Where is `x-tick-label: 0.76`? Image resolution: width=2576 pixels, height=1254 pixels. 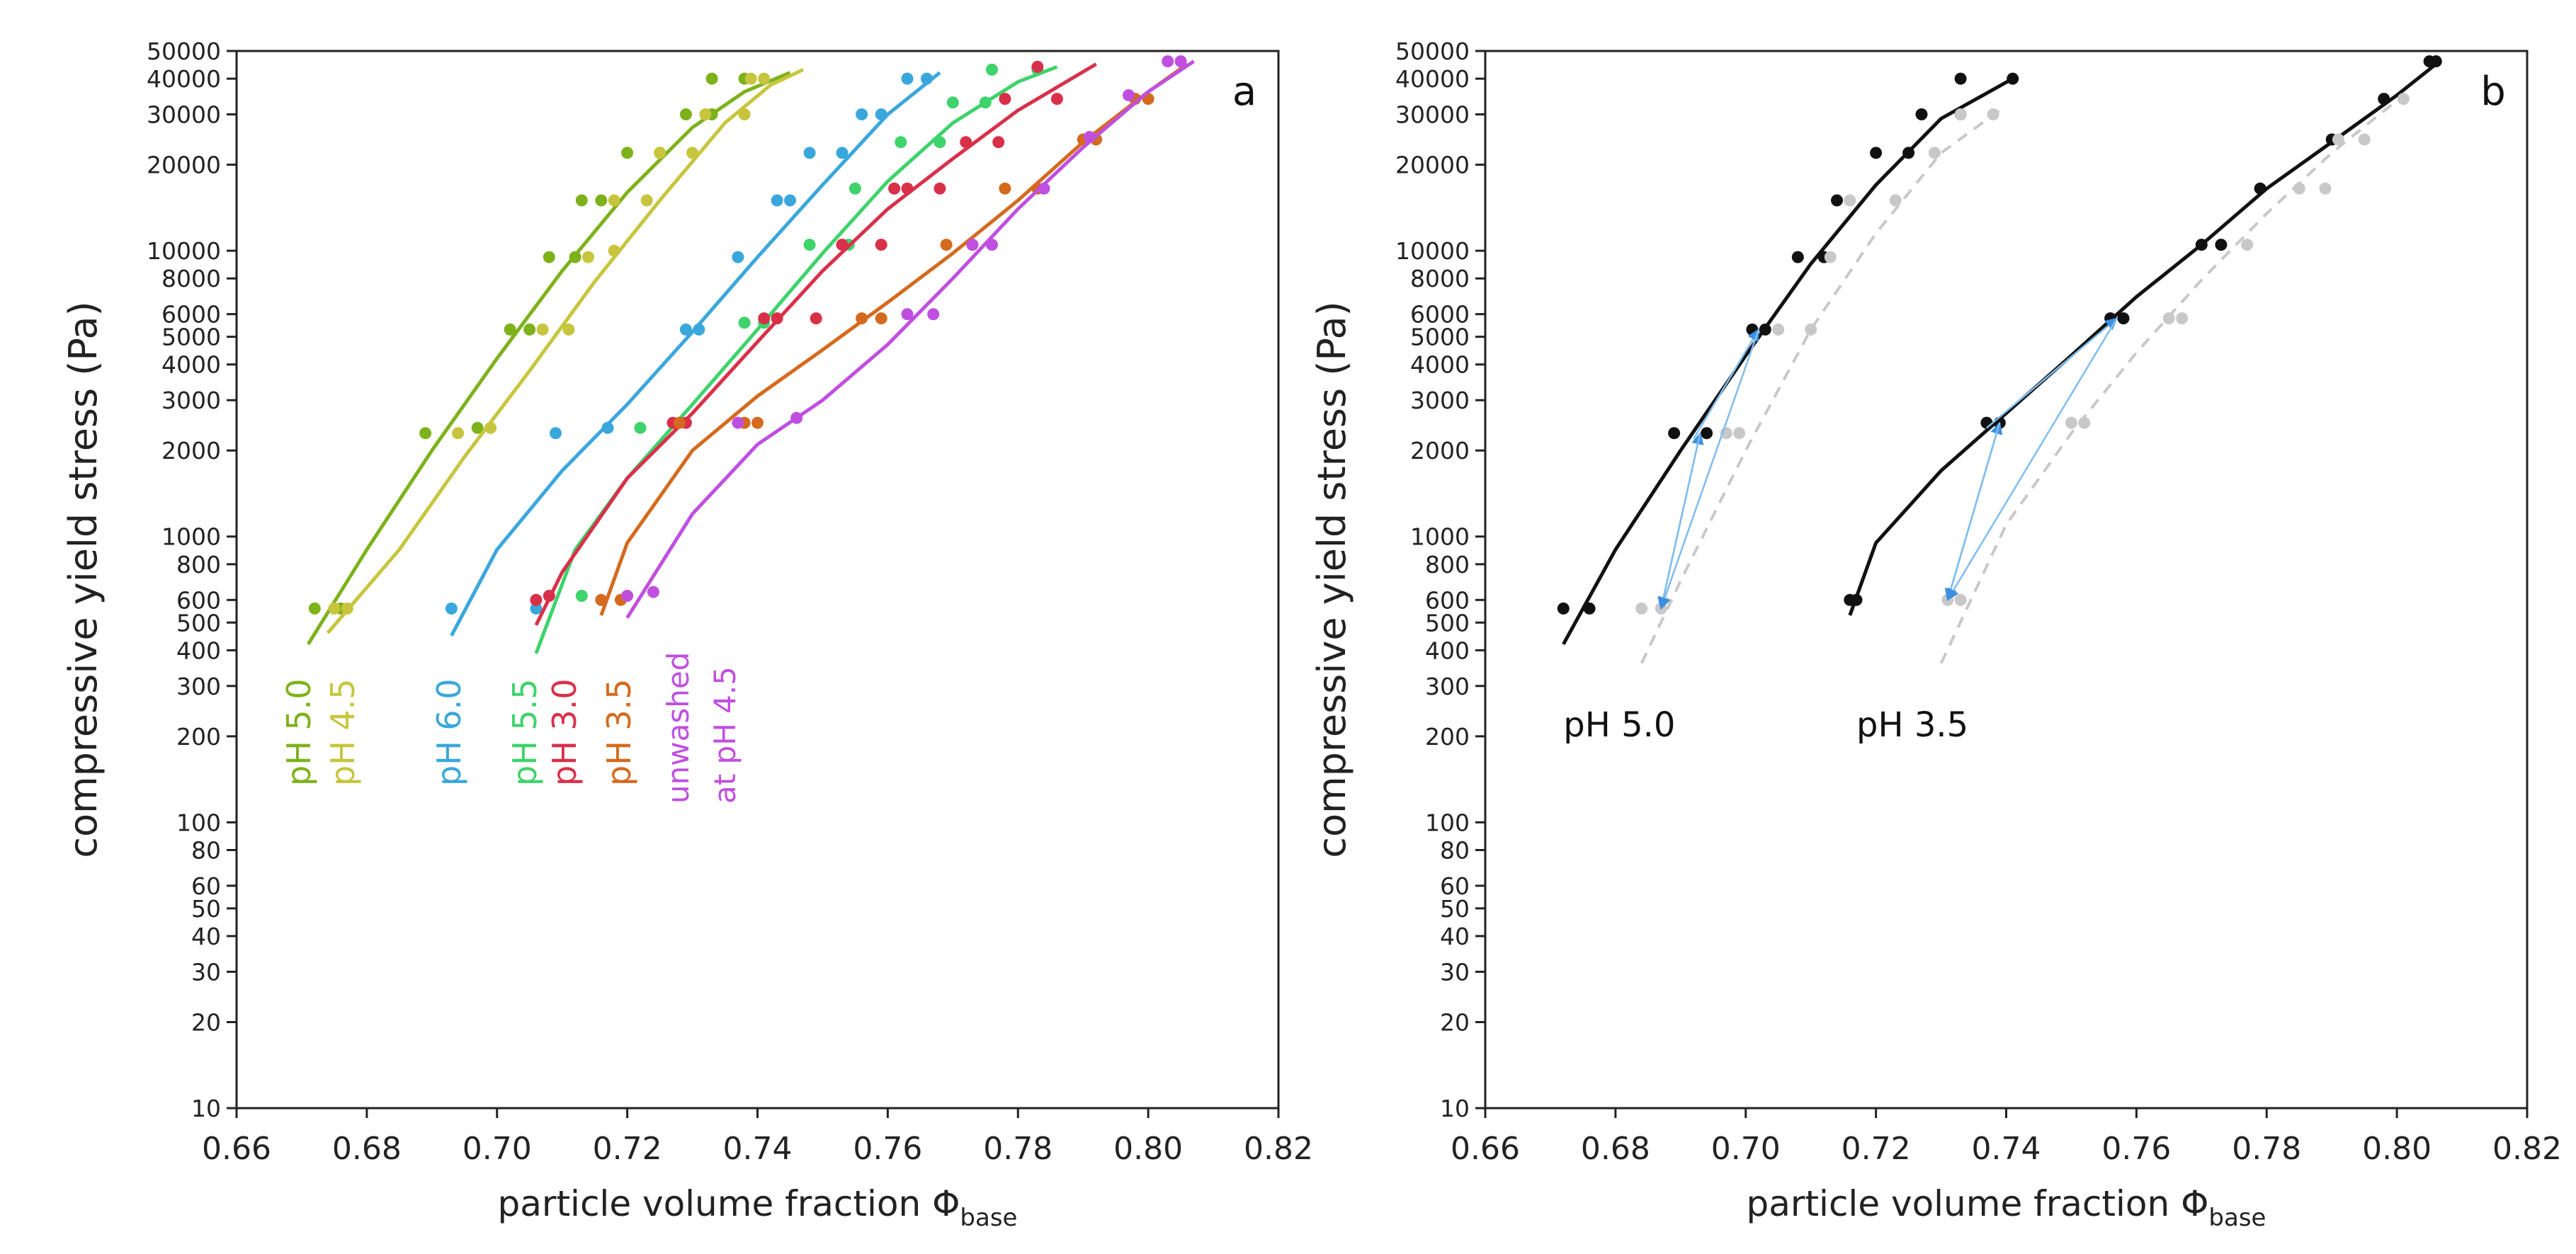
x-tick-label: 0.76 is located at coordinates (887, 1149).